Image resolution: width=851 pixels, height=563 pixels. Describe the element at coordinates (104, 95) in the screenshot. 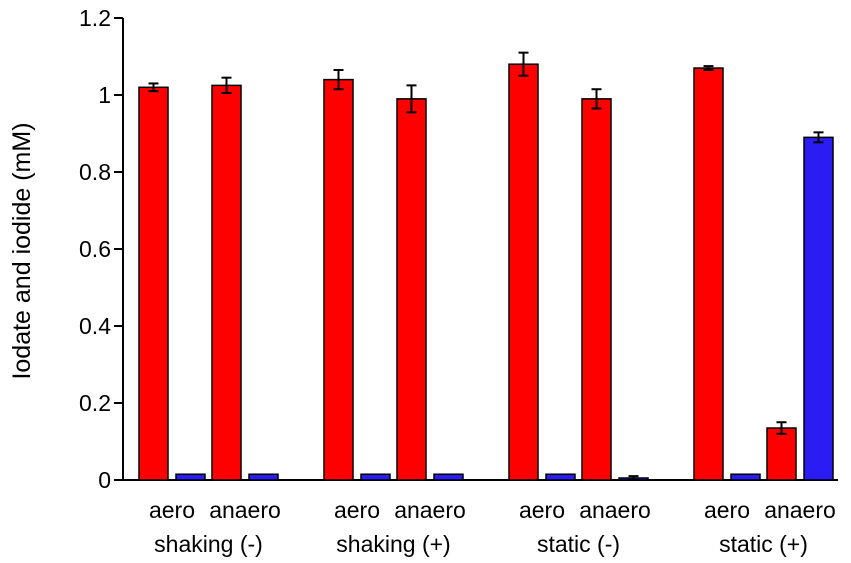

I see `y-tick-label: 1` at that location.